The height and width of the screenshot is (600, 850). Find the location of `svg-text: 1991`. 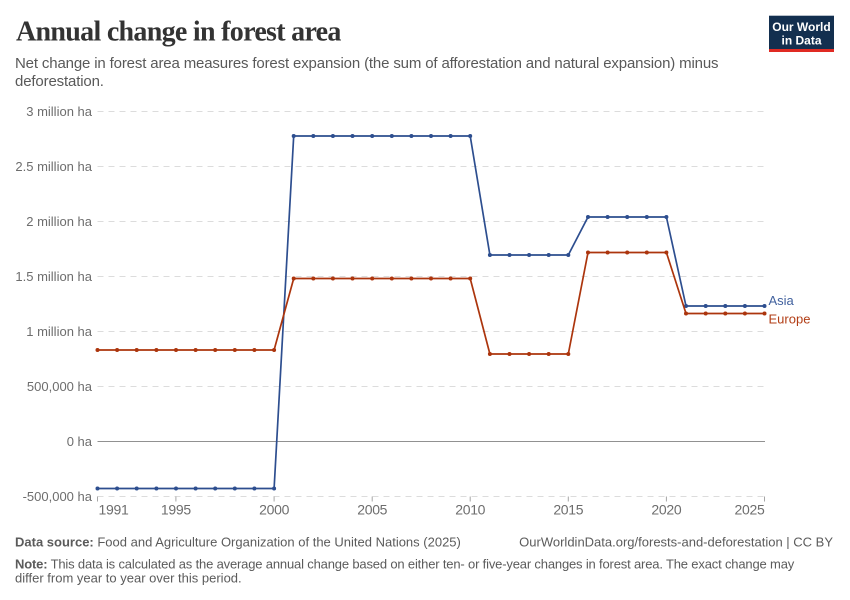

svg-text: 1991 is located at coordinates (114, 510).